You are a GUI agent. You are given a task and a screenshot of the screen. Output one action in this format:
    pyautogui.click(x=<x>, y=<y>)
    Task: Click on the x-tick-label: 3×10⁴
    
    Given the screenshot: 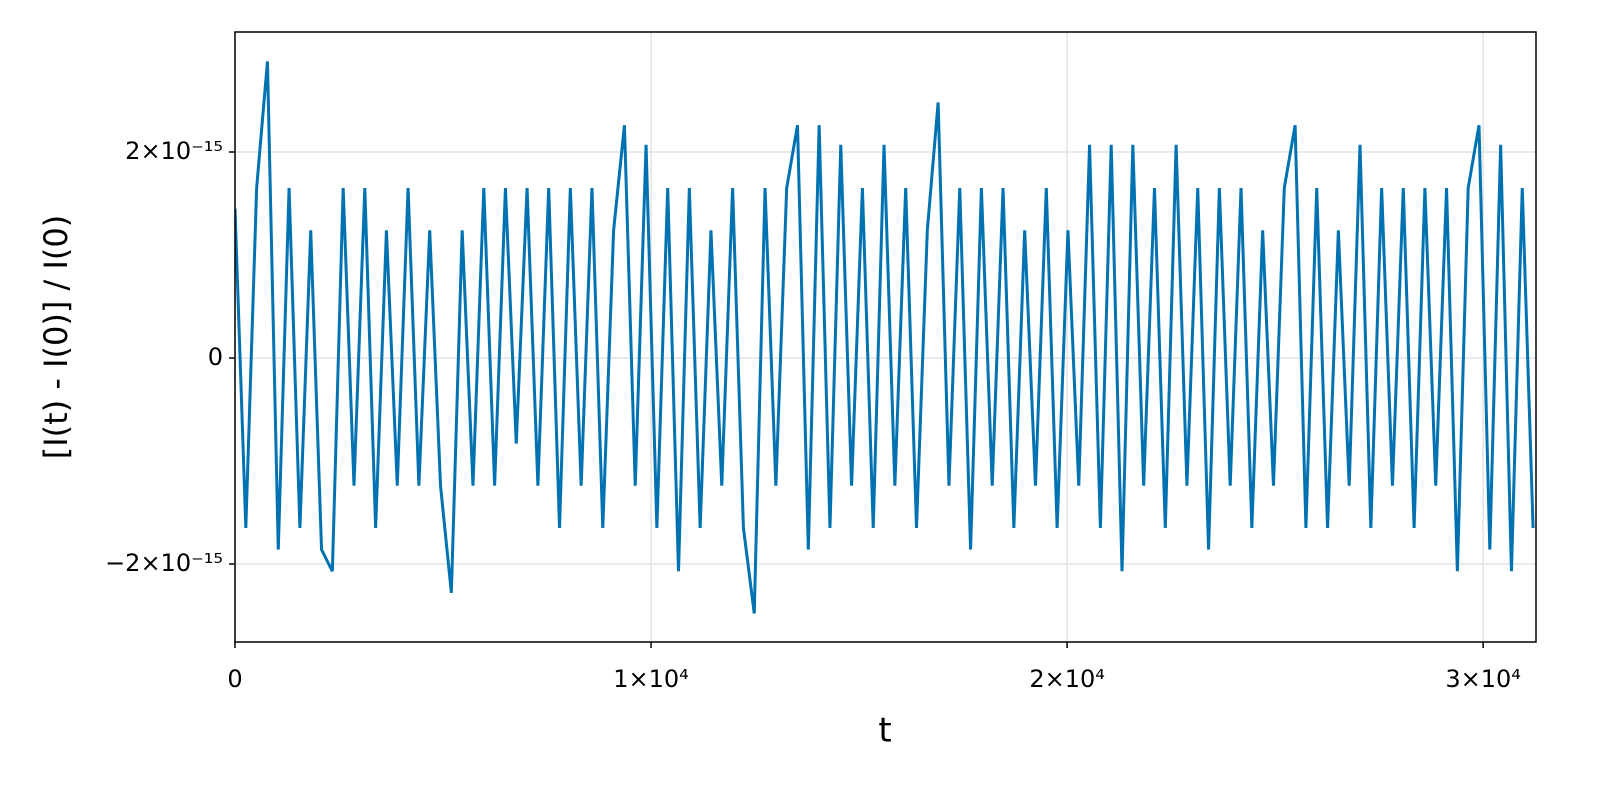 What is the action you would take?
    pyautogui.click(x=1483, y=679)
    